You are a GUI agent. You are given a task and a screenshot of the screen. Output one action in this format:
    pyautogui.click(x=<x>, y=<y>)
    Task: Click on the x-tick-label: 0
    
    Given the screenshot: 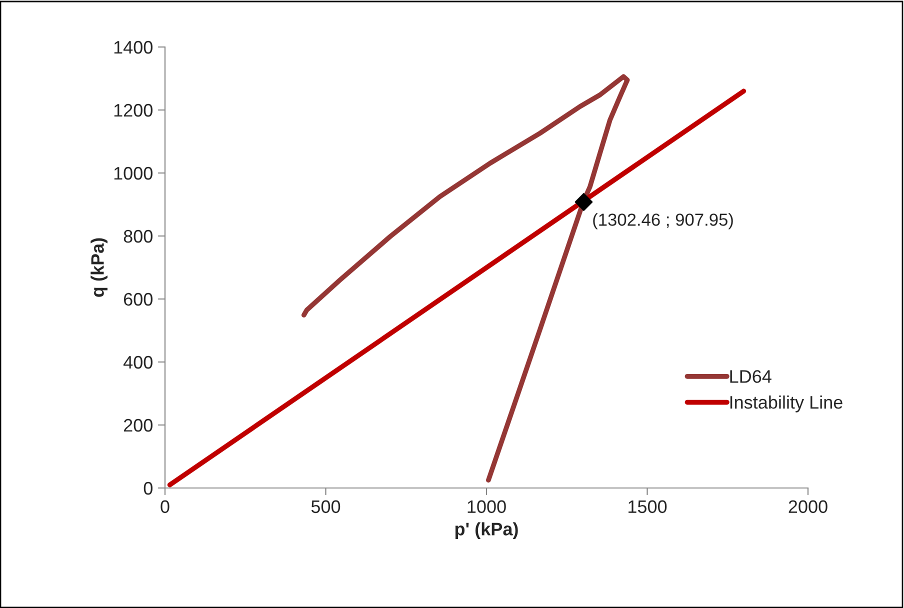 What is the action you would take?
    pyautogui.click(x=165, y=507)
    